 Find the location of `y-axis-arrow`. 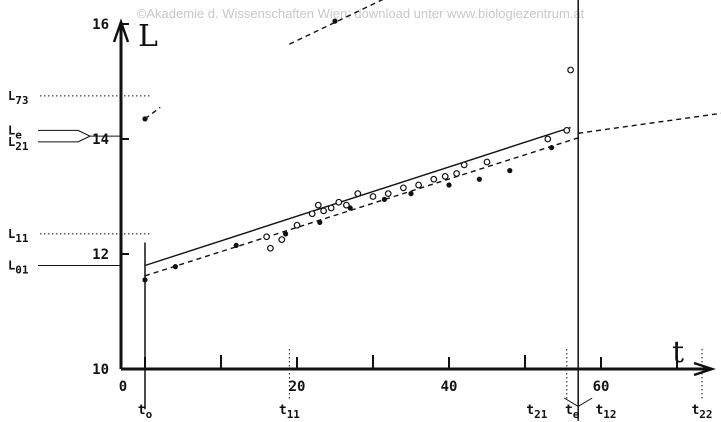

y-axis-arrow is located at coordinates (121, 30).